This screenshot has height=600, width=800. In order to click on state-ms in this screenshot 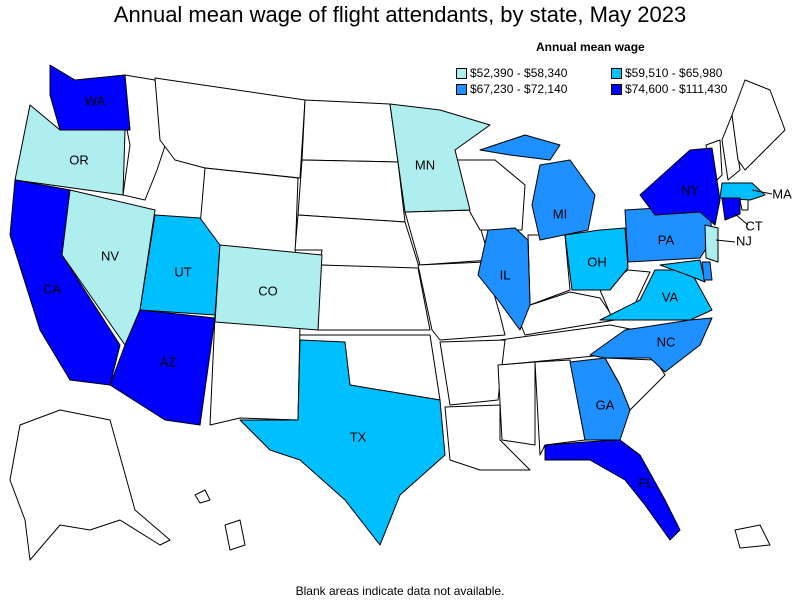, I will do `click(516, 403)`.